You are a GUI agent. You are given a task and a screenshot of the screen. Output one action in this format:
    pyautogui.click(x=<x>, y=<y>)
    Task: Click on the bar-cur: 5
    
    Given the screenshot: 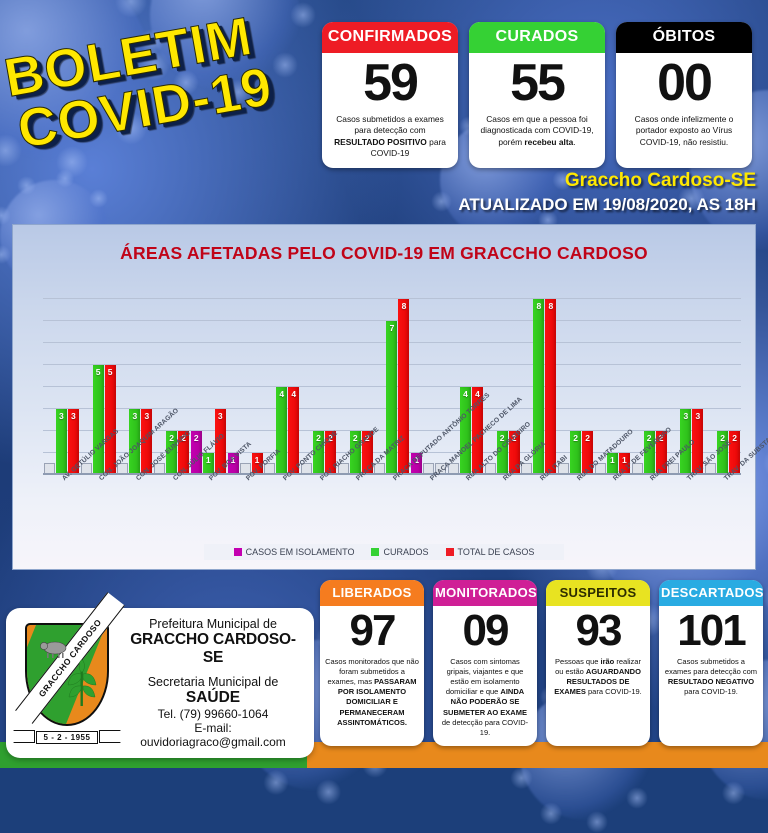 What is the action you would take?
    pyautogui.click(x=98, y=420)
    